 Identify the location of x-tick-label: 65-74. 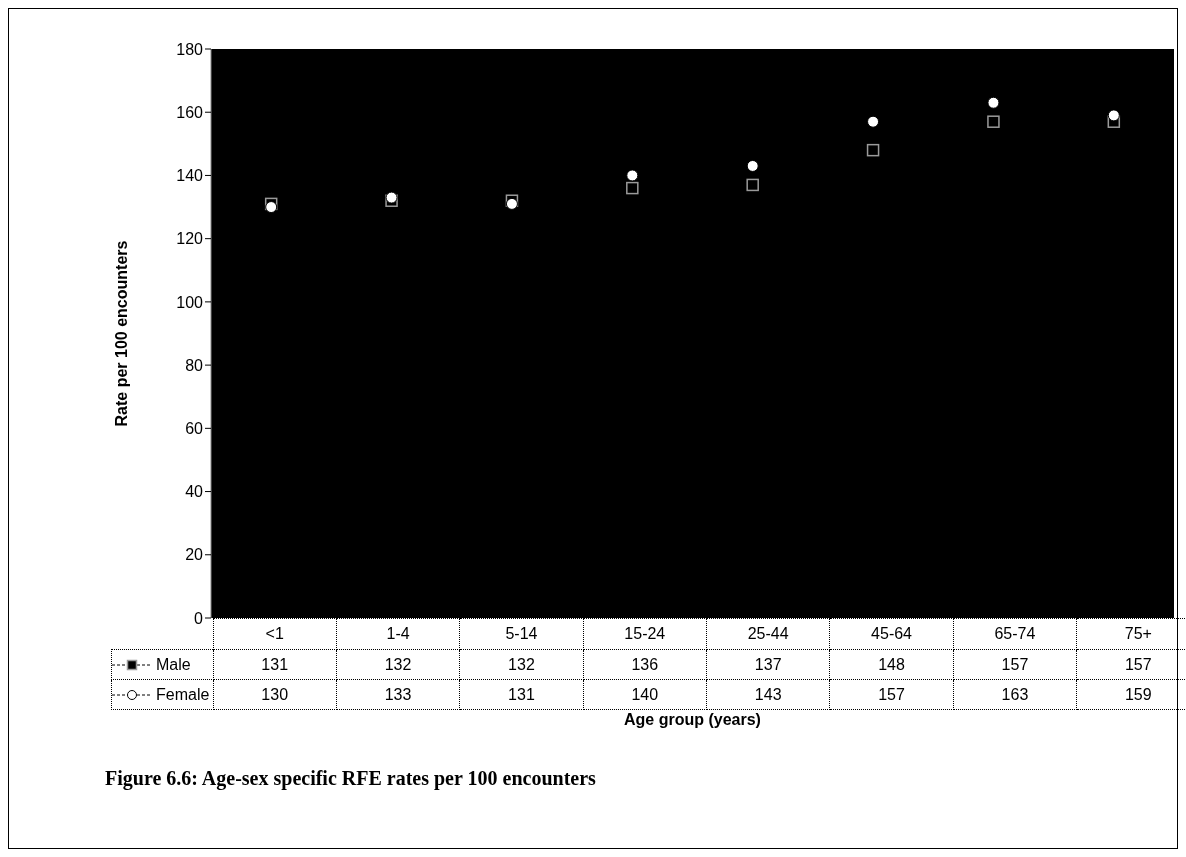
(1015, 634).